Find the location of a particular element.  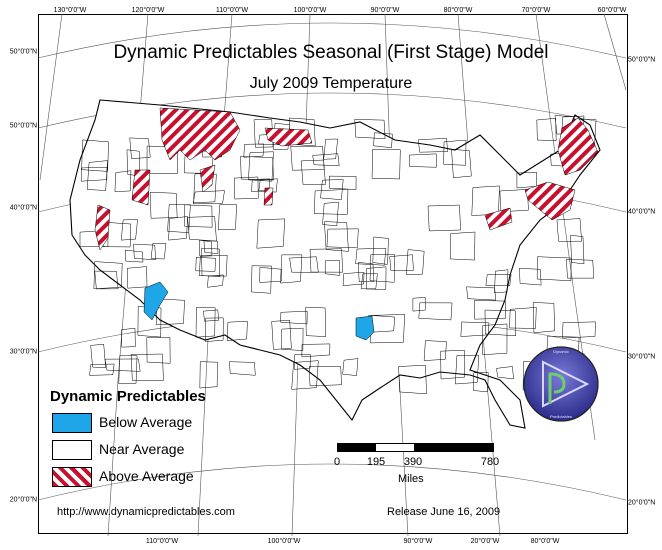

scale-tick-label: 780 is located at coordinates (490, 462).